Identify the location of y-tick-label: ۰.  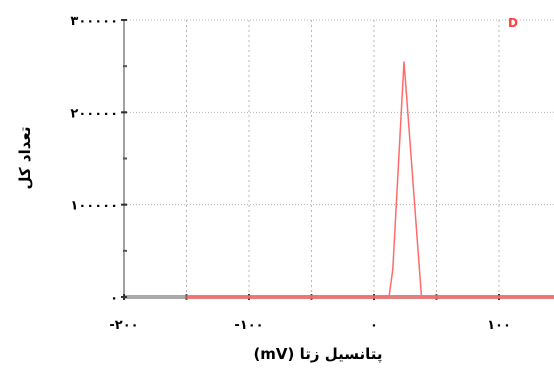
(114, 298).